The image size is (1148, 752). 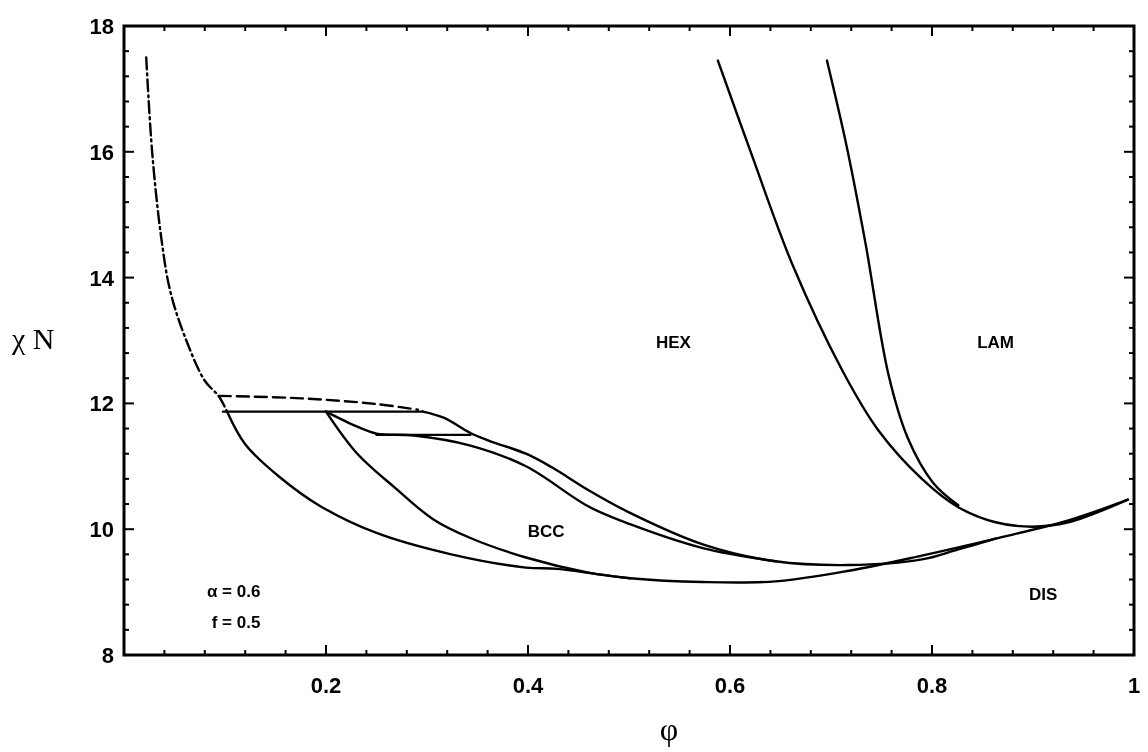 What do you see at coordinates (107, 655) in the screenshot?
I see `y-tick-label: 8` at bounding box center [107, 655].